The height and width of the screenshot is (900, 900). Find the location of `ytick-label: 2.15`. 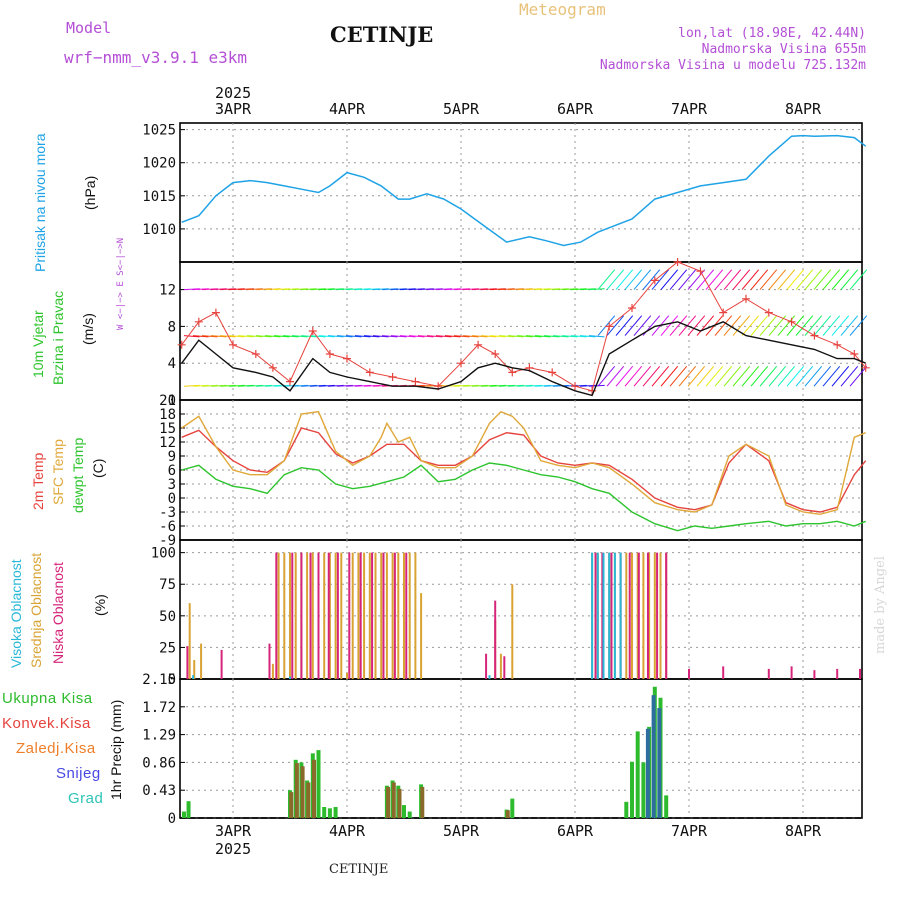

ytick-label: 2.15 is located at coordinates (159, 680).